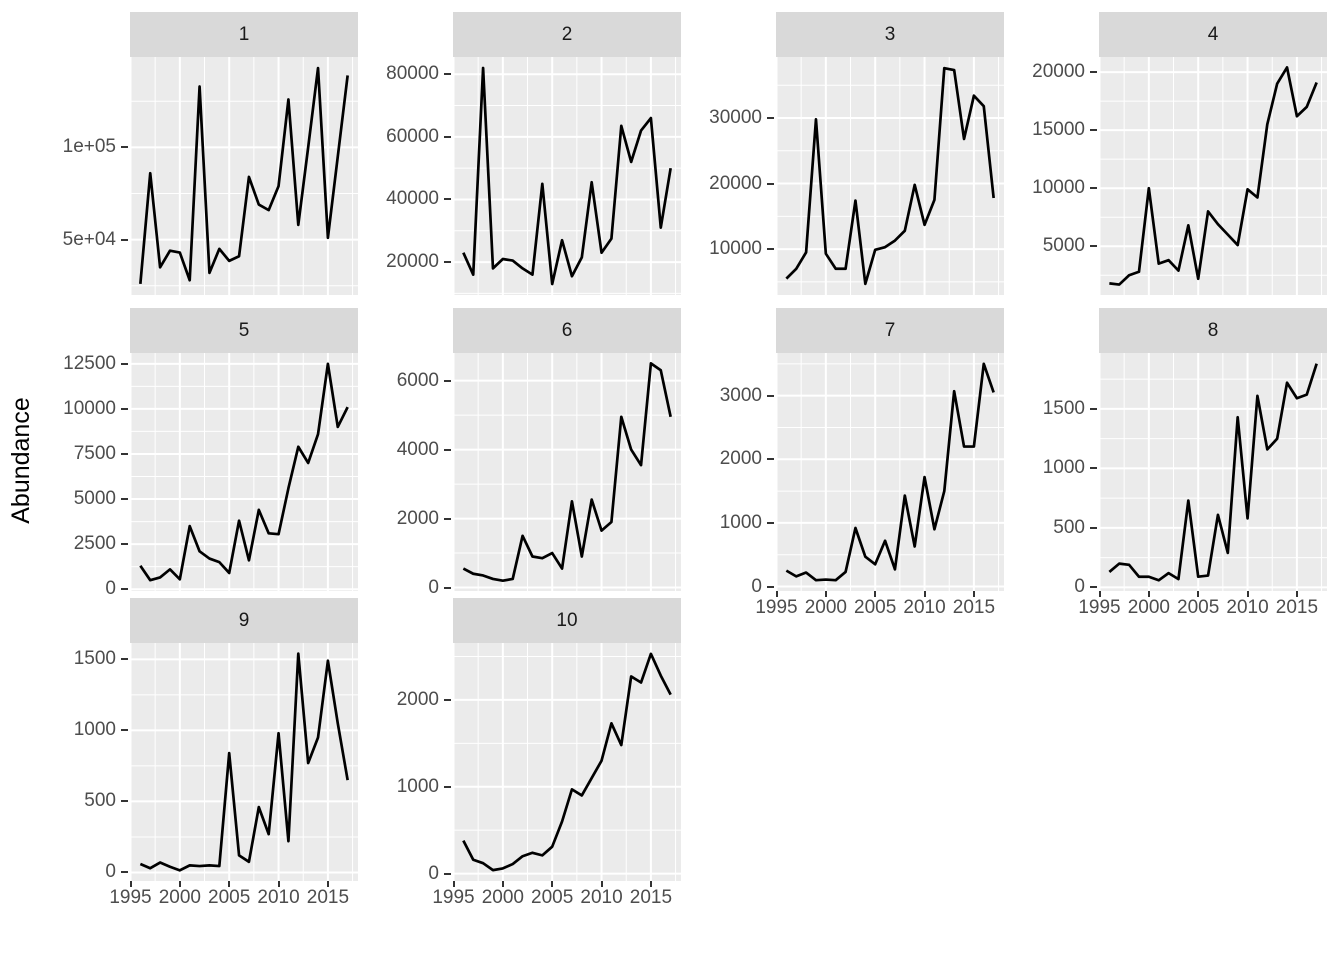 The width and height of the screenshot is (1344, 960). I want to click on facet-strip: 4, so click(1213, 34).